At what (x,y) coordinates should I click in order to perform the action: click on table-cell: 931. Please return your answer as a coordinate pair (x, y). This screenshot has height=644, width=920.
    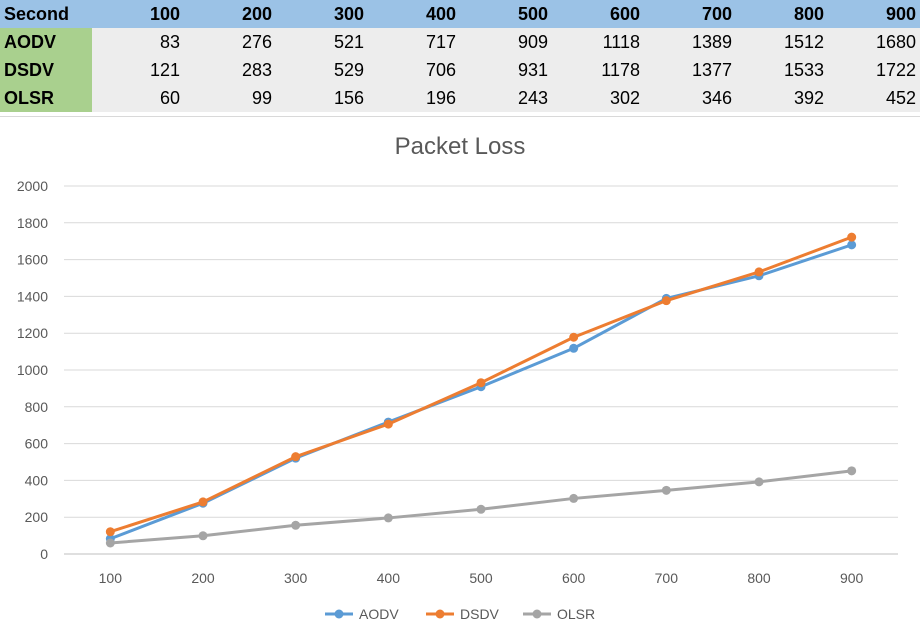
    Looking at the image, I should click on (506, 70).